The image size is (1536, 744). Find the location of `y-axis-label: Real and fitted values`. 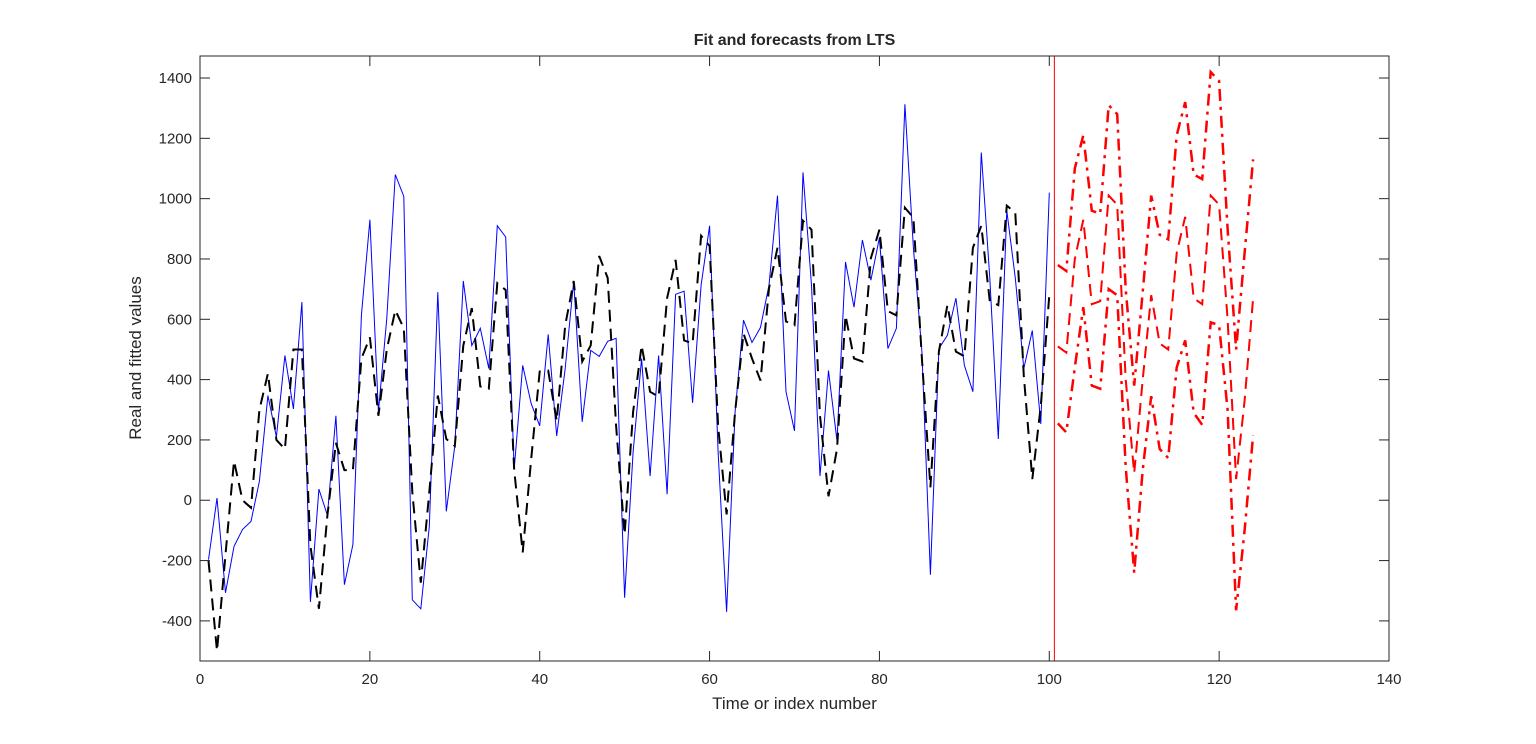

y-axis-label: Real and fitted values is located at coordinates (135, 358).